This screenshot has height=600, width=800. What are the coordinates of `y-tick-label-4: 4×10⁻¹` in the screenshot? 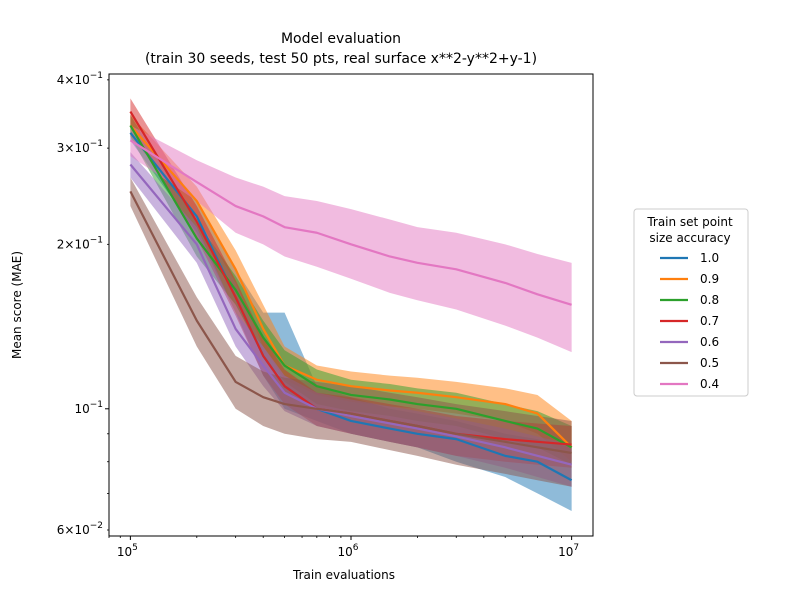 It's located at (80, 79).